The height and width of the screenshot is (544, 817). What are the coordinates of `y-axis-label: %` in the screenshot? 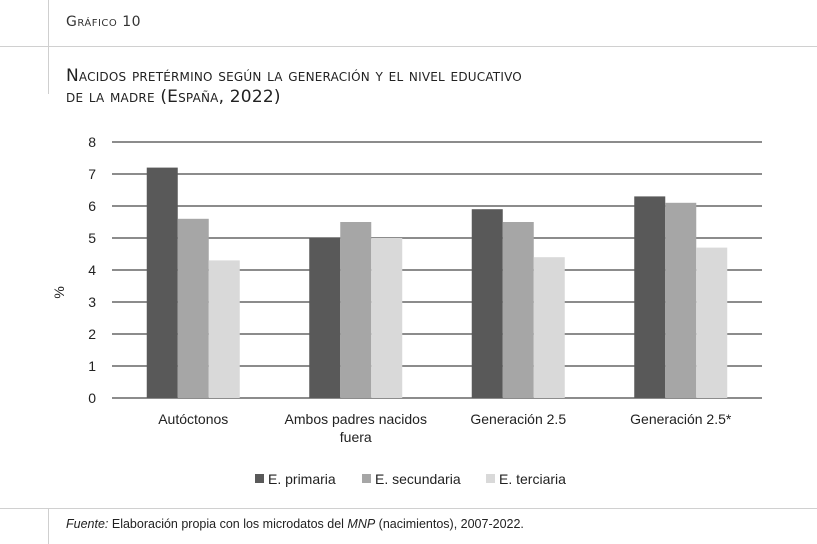 It's located at (59, 292).